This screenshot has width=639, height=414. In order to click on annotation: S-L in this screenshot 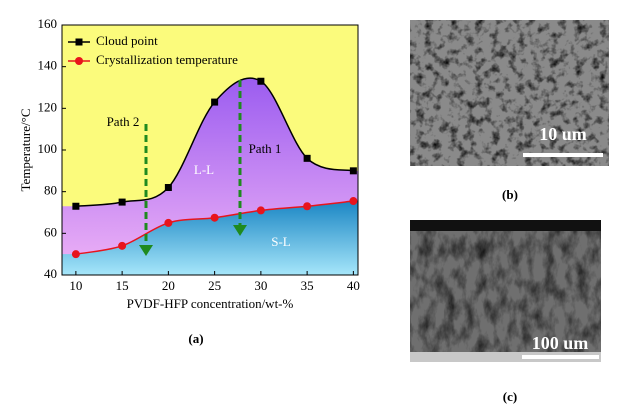, I will do `click(281, 241)`.